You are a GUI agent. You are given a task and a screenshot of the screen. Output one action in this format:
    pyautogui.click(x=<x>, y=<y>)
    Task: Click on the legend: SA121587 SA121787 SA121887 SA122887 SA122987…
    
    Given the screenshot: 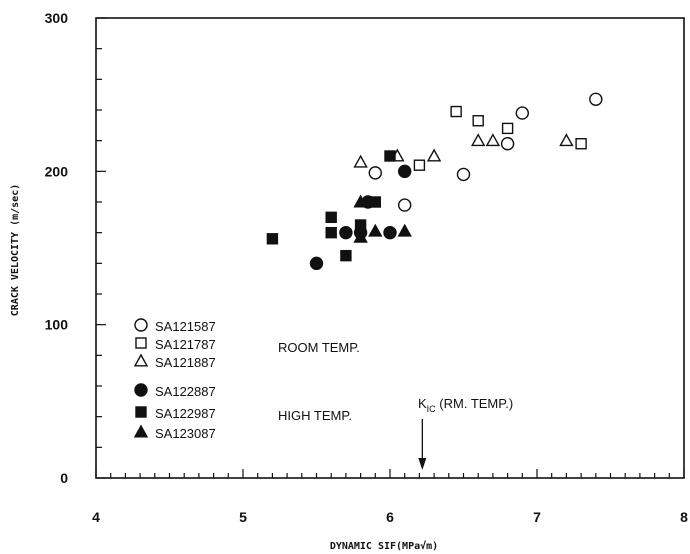 What is the action you would take?
    pyautogui.click(x=246, y=379)
    